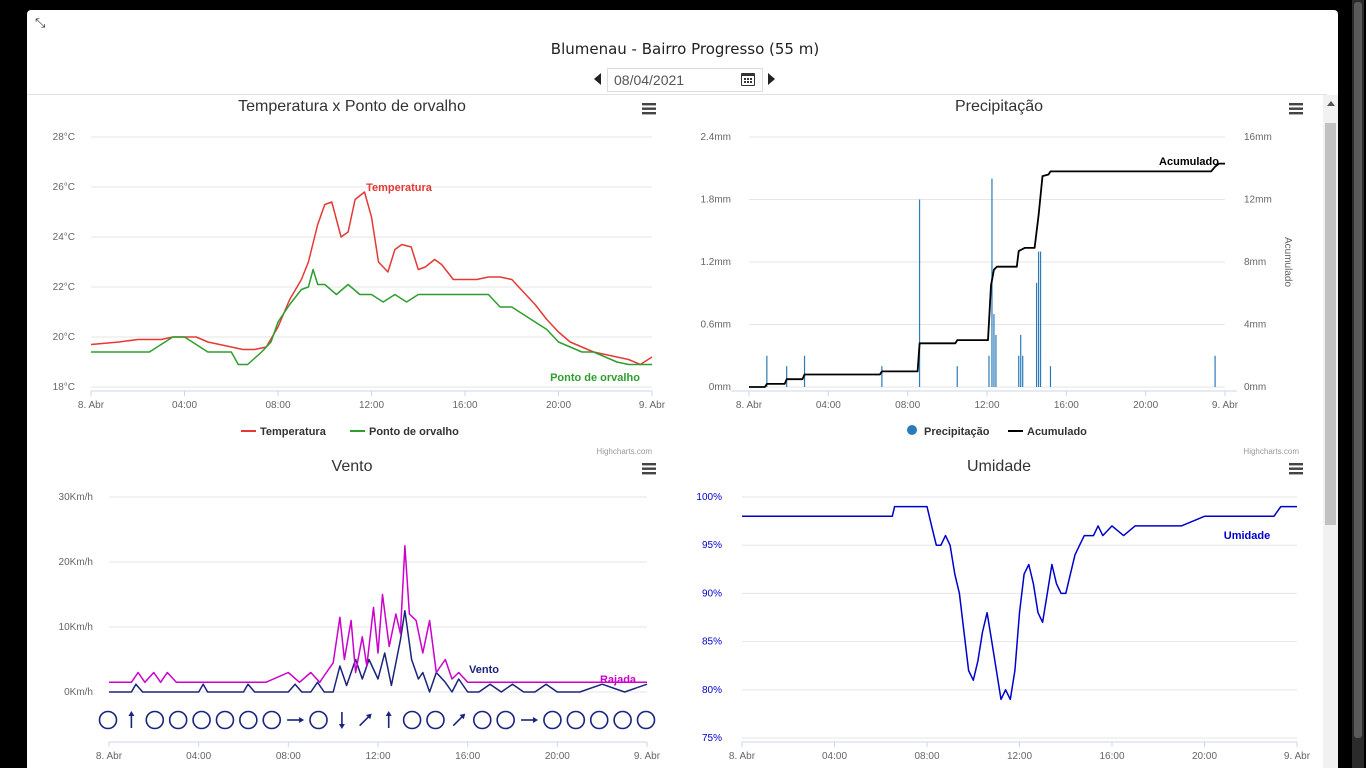  Describe the element at coordinates (76, 627) in the screenshot. I see `y-tick-label: 10Km/h` at that location.